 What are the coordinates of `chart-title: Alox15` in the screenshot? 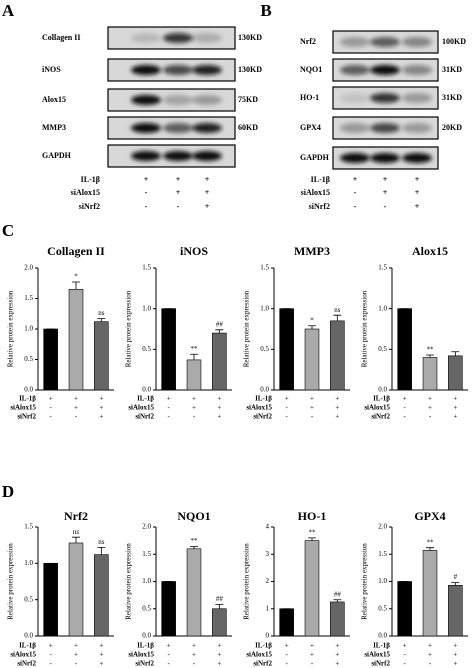 It's located at (430, 251).